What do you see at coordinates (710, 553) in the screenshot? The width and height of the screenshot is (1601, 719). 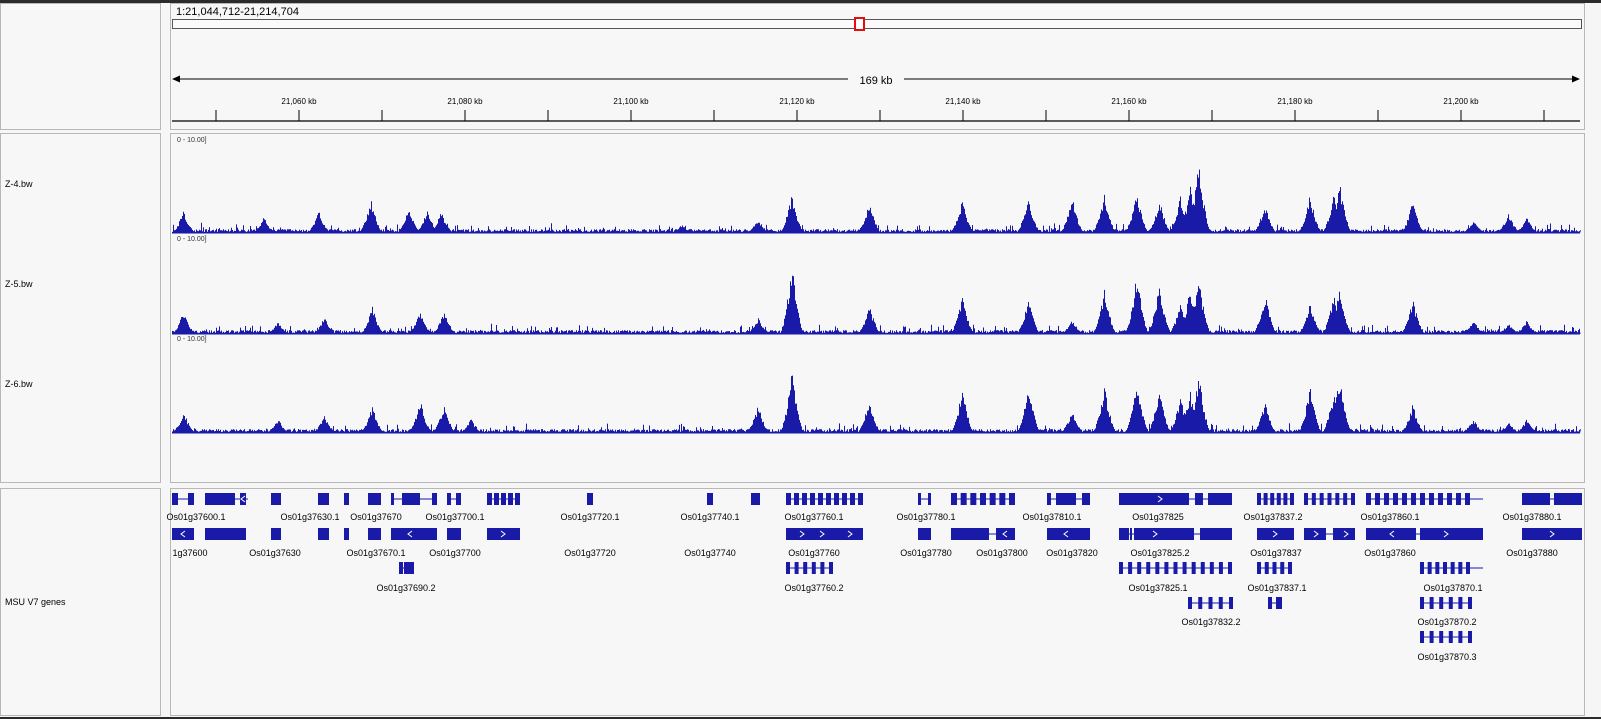 I see `gene-label: Os01g37740` at bounding box center [710, 553].